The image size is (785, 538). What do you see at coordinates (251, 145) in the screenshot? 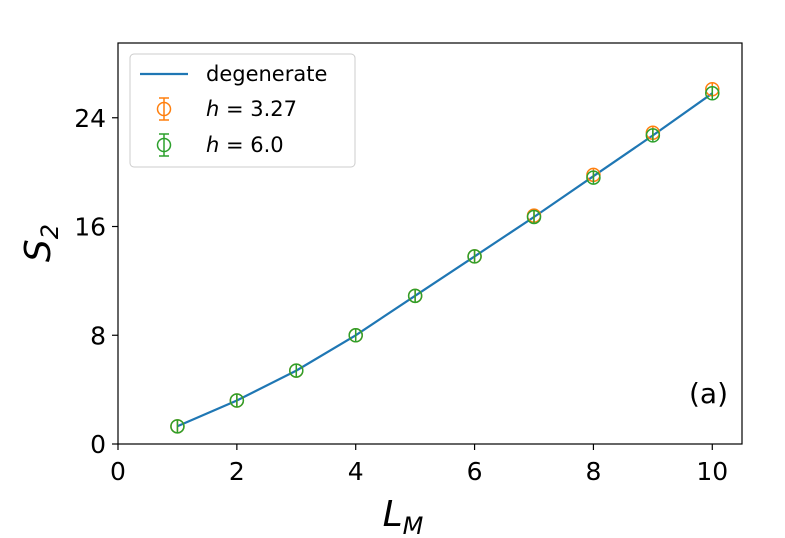
I see `legend-label-h60-eq: = 6.0` at bounding box center [251, 145].